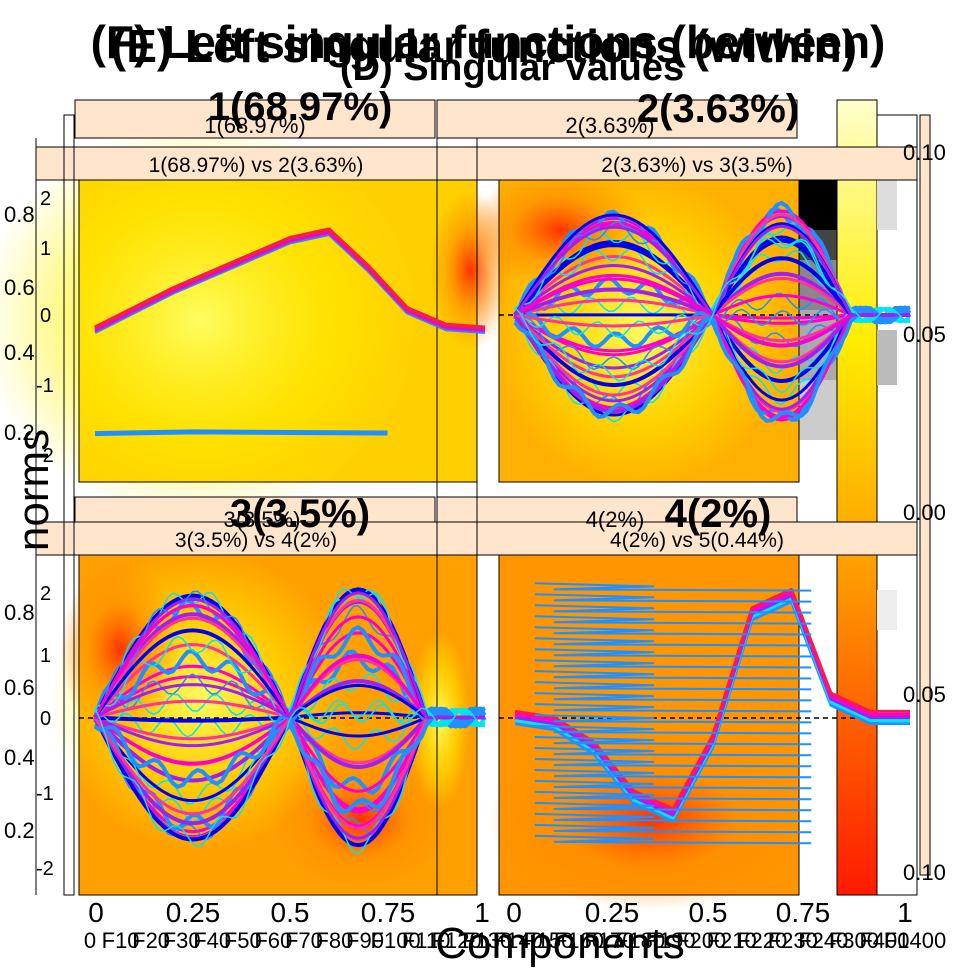 This screenshot has height=969, width=969. What do you see at coordinates (512, 68) in the screenshot?
I see `title-singular-values: (D) Singular values` at bounding box center [512, 68].